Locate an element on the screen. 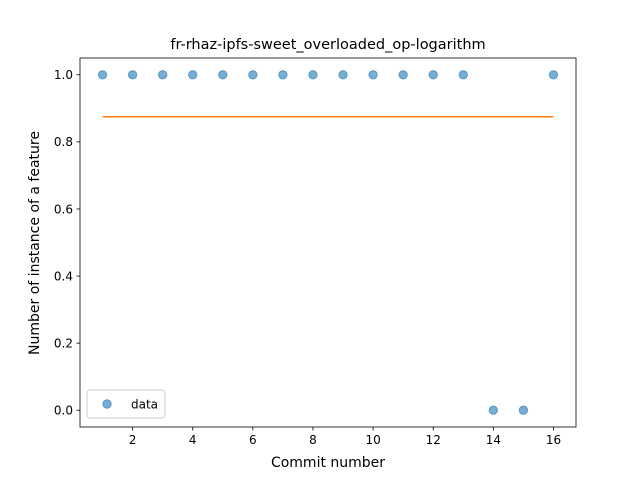 Image resolution: width=640 pixels, height=480 pixels. x-tick-label: 8 is located at coordinates (313, 440).